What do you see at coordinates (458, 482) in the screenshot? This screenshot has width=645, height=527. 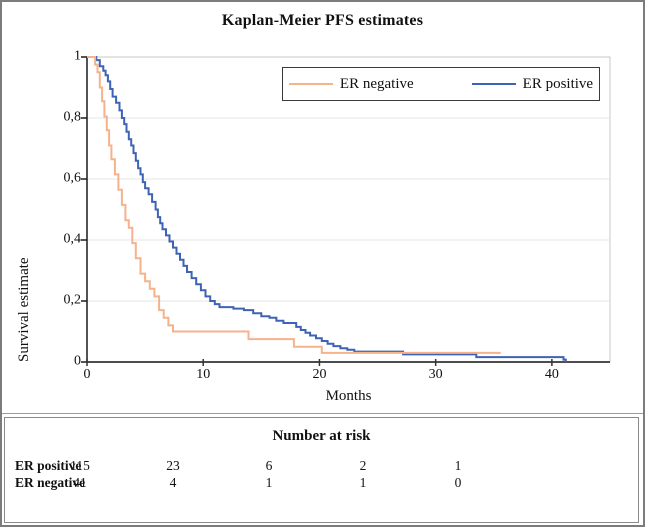 I see `risk-value: 0` at bounding box center [458, 482].